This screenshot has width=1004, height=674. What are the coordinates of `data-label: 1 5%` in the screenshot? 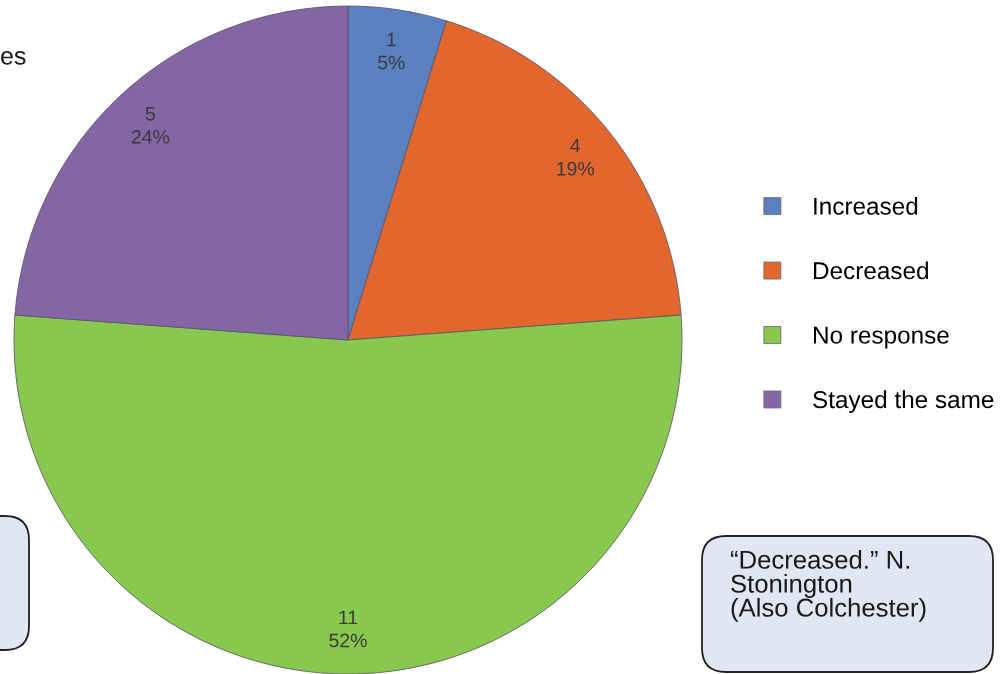 It's located at (391, 51).